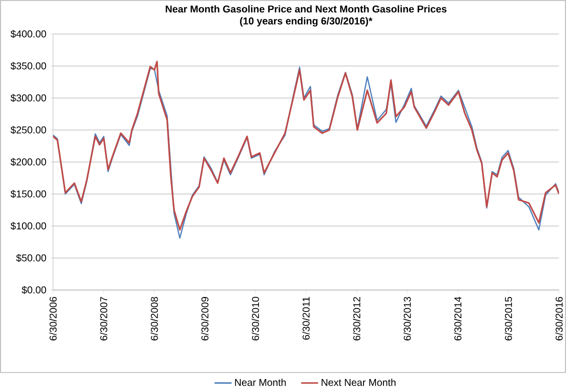  Describe the element at coordinates (28, 66) in the screenshot. I see `y-tick-label: $350.00` at that location.